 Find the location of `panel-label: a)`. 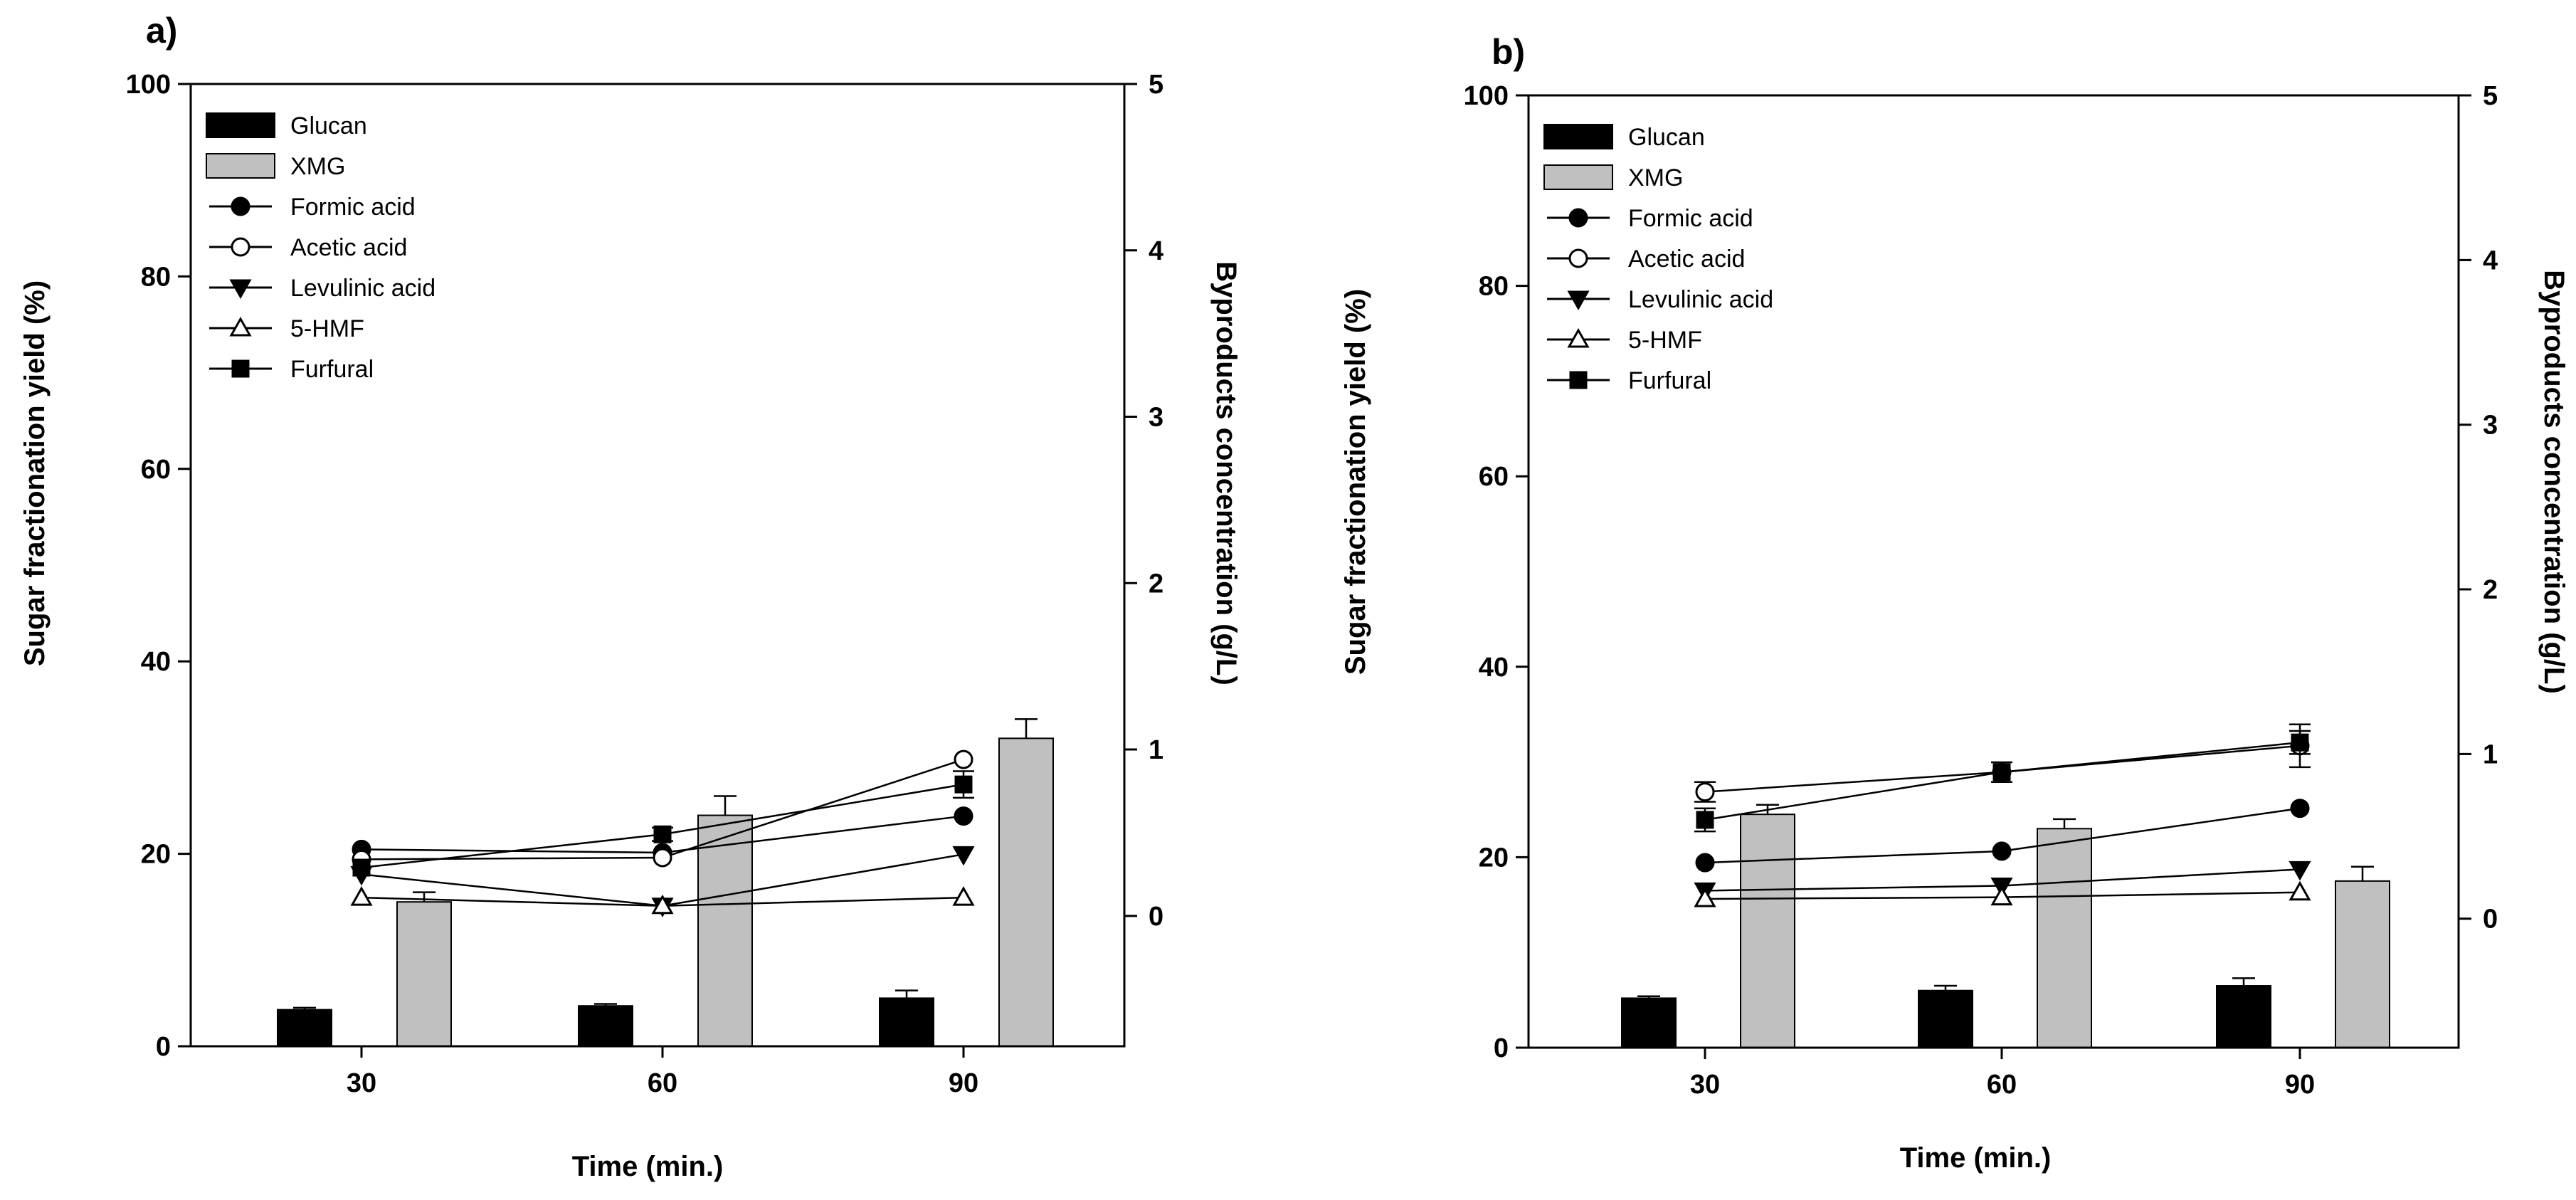

panel-label: a) is located at coordinates (161, 31).